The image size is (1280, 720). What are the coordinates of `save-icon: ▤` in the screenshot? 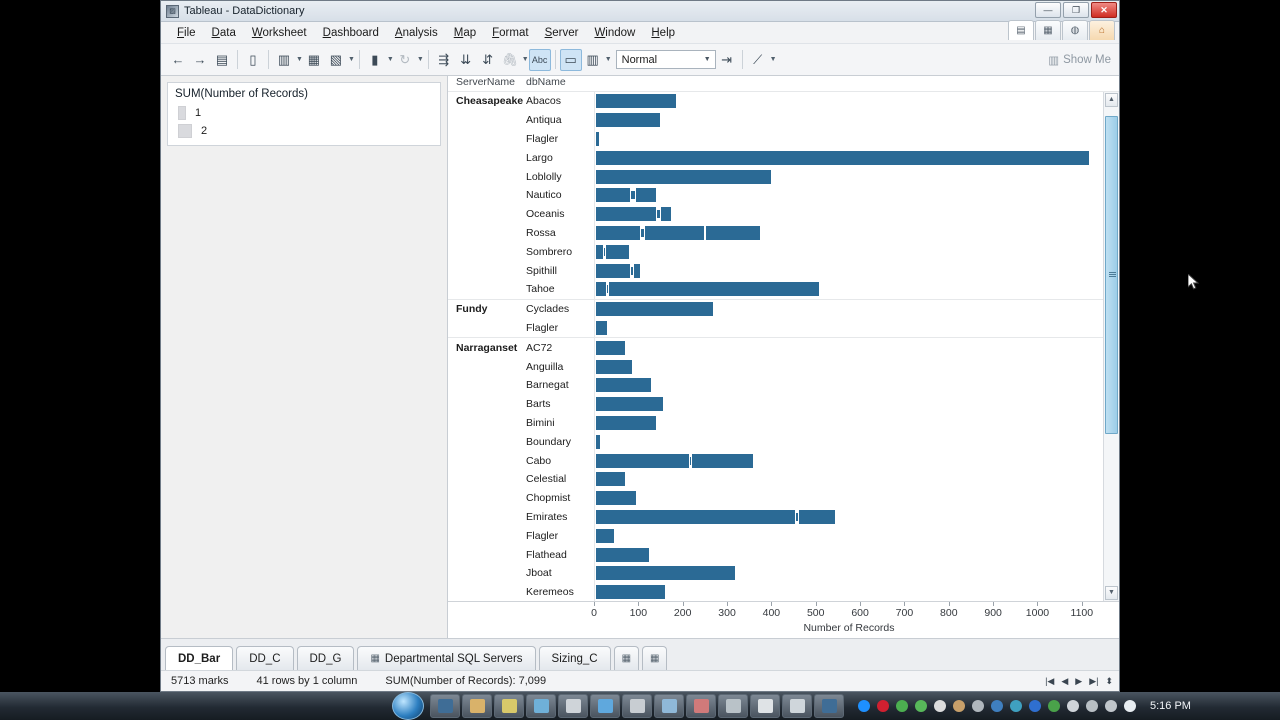 It's located at (222, 59).